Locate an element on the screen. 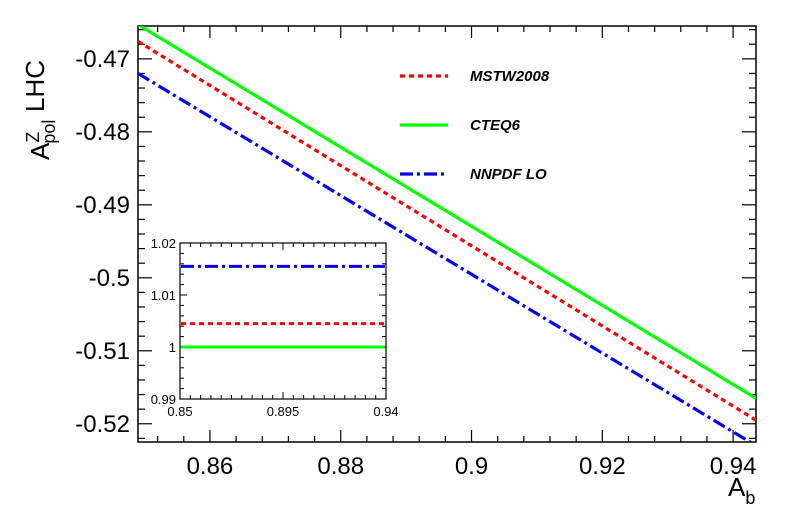  y-axis-label: AZpol is located at coordinates (41, 140).